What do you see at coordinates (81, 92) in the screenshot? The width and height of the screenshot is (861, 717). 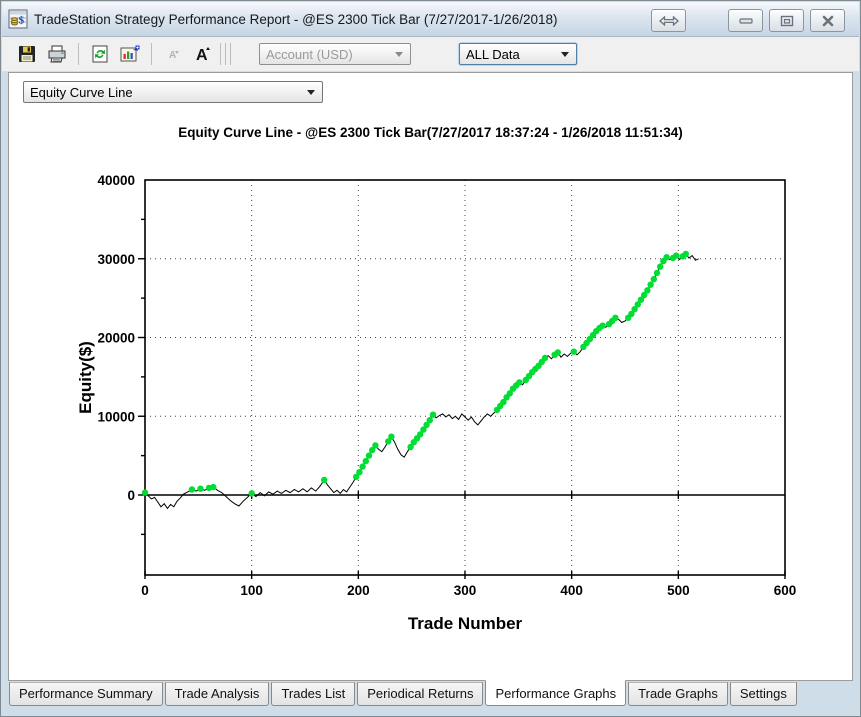 I see `graph-type-dropdown-value: Equity Curve Line` at bounding box center [81, 92].